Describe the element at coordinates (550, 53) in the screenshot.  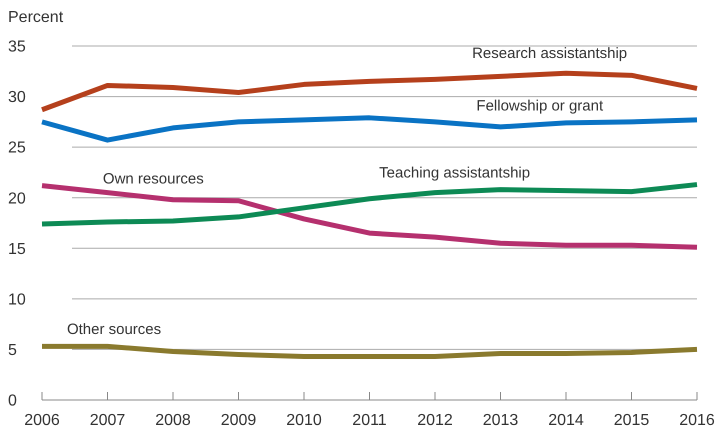
I see `series-label: Research assistantship` at that location.